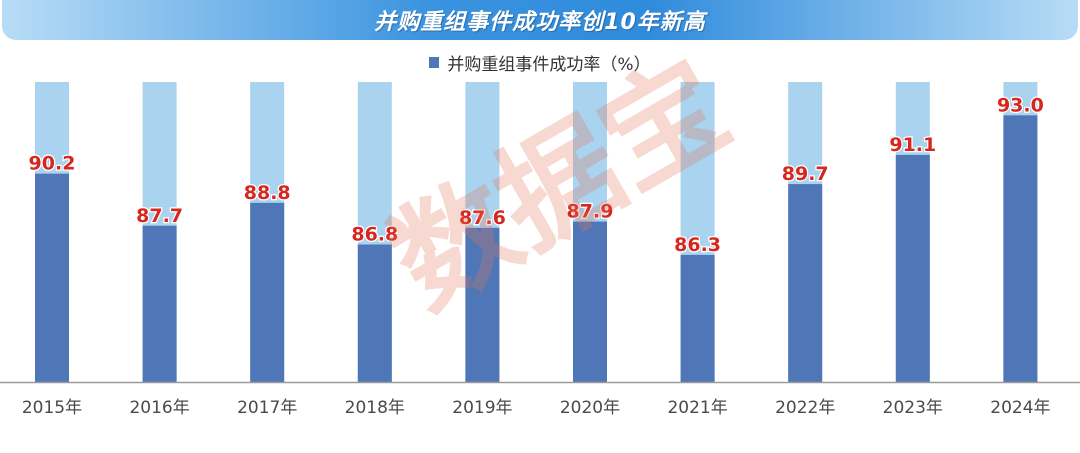 This screenshot has height=453, width=1080. Describe the element at coordinates (1020, 105) in the screenshot. I see `data-label: 93.0` at that location.